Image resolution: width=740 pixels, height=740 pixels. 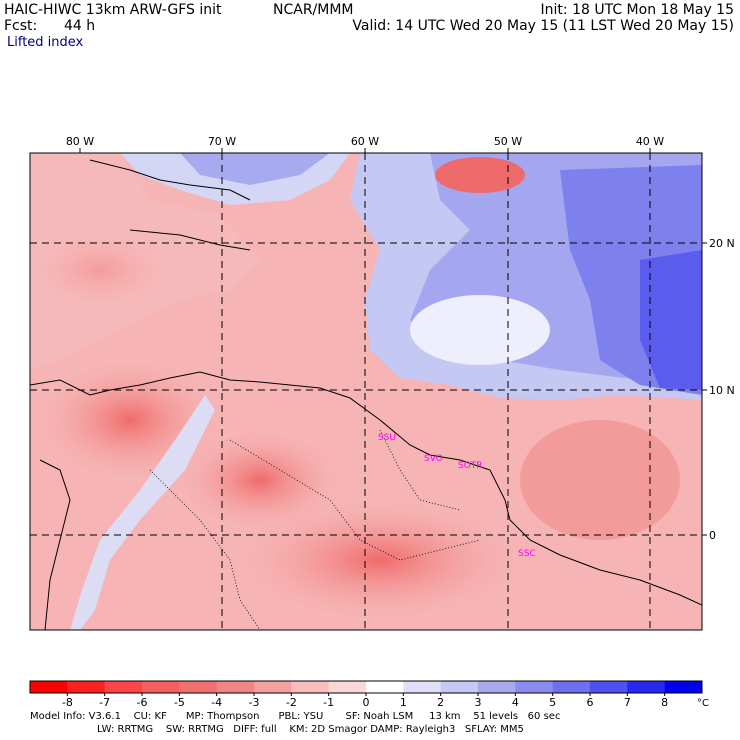 I want to click on colorbar-tick-label: 1, so click(x=403, y=702).